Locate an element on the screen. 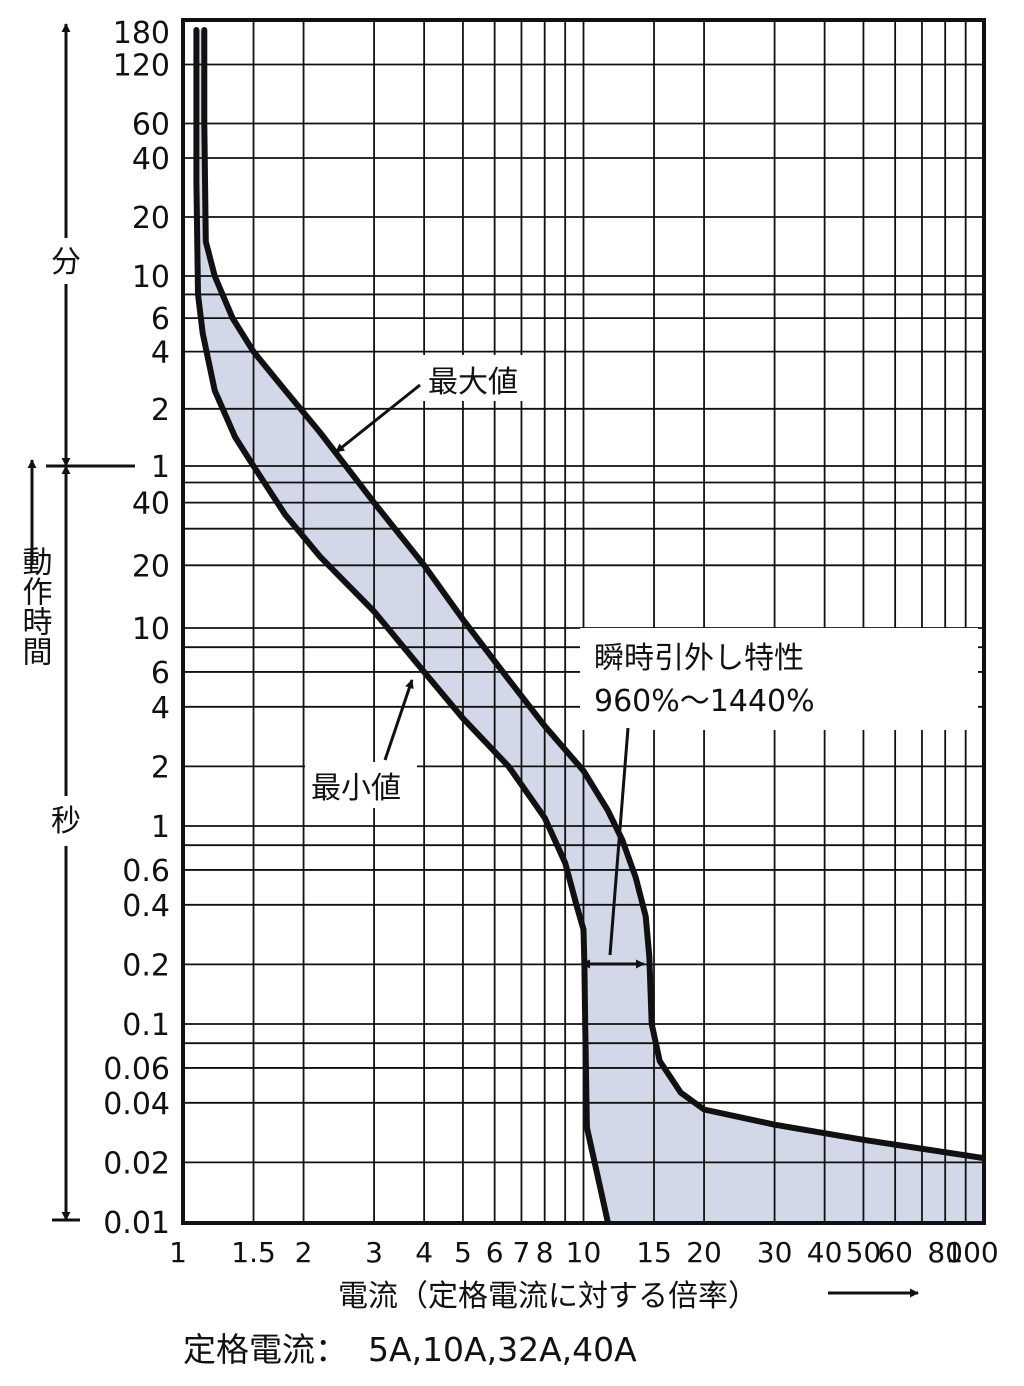 The height and width of the screenshot is (1386, 1024). y-tick-label: 0.4 is located at coordinates (146, 906).